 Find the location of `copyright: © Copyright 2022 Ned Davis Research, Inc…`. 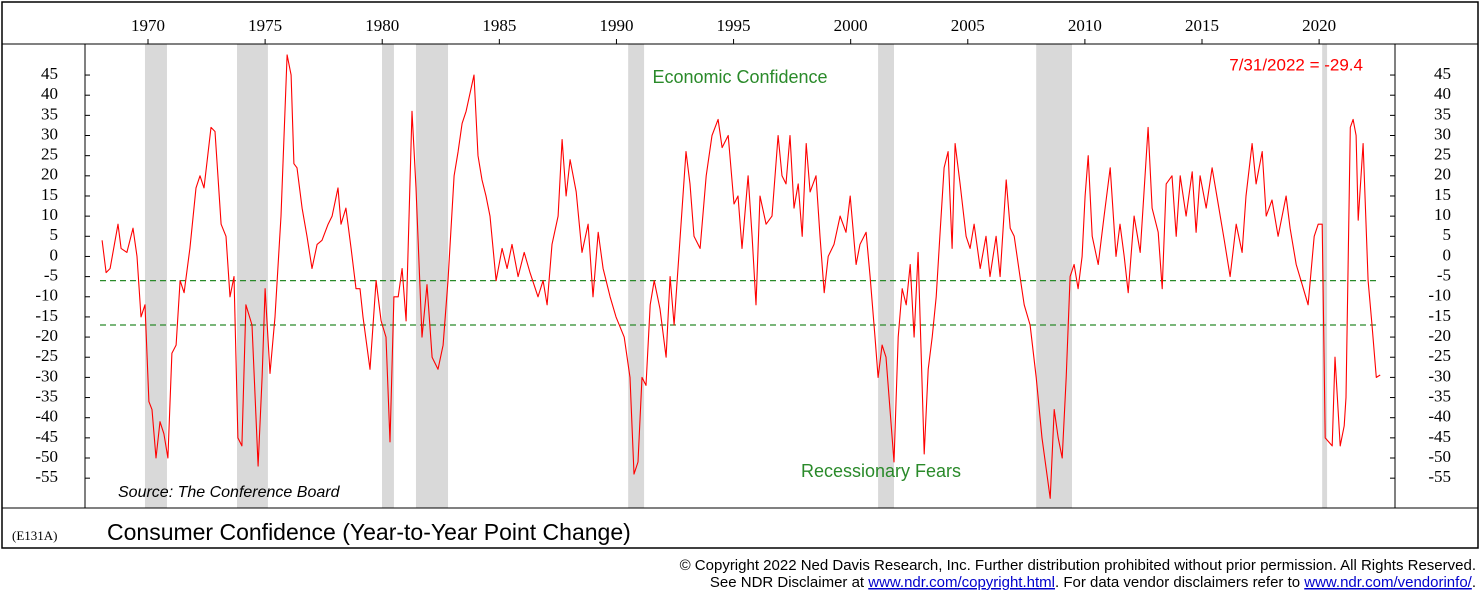

copyright: © Copyright 2022 Ned Davis Research, Inc… is located at coordinates (1078, 565).